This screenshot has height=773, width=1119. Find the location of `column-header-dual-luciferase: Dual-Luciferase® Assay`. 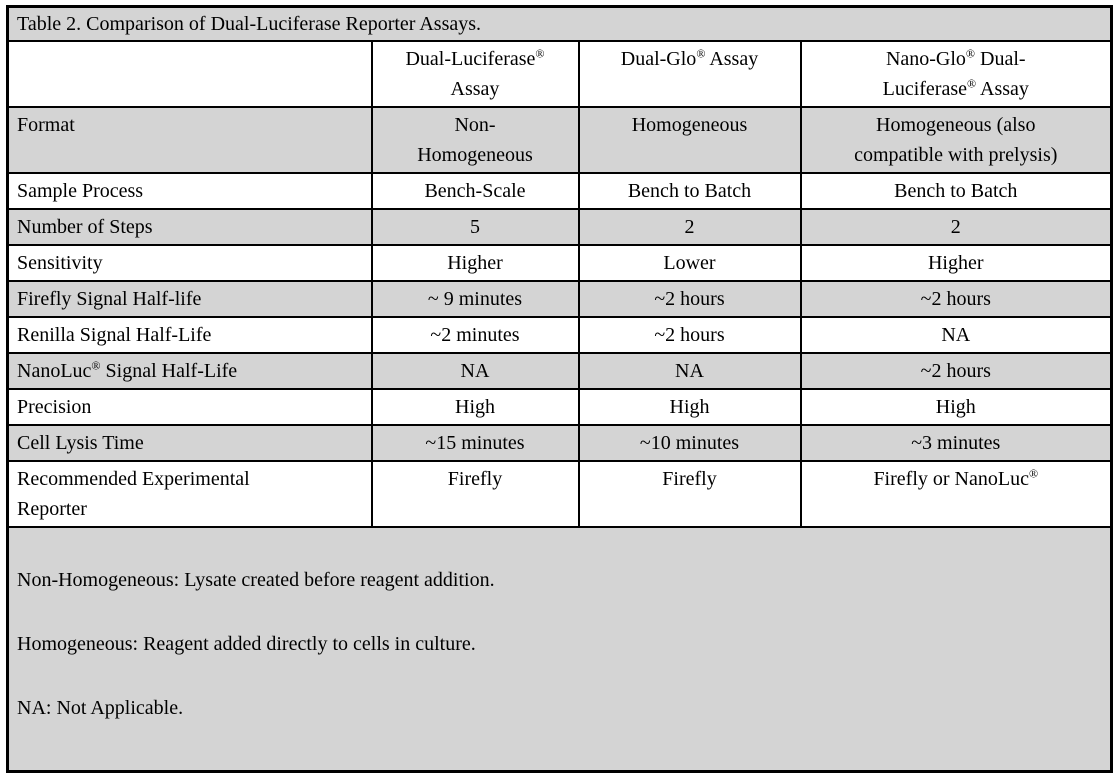

column-header-dual-luciferase: Dual-Luciferase® Assay is located at coordinates (475, 74).